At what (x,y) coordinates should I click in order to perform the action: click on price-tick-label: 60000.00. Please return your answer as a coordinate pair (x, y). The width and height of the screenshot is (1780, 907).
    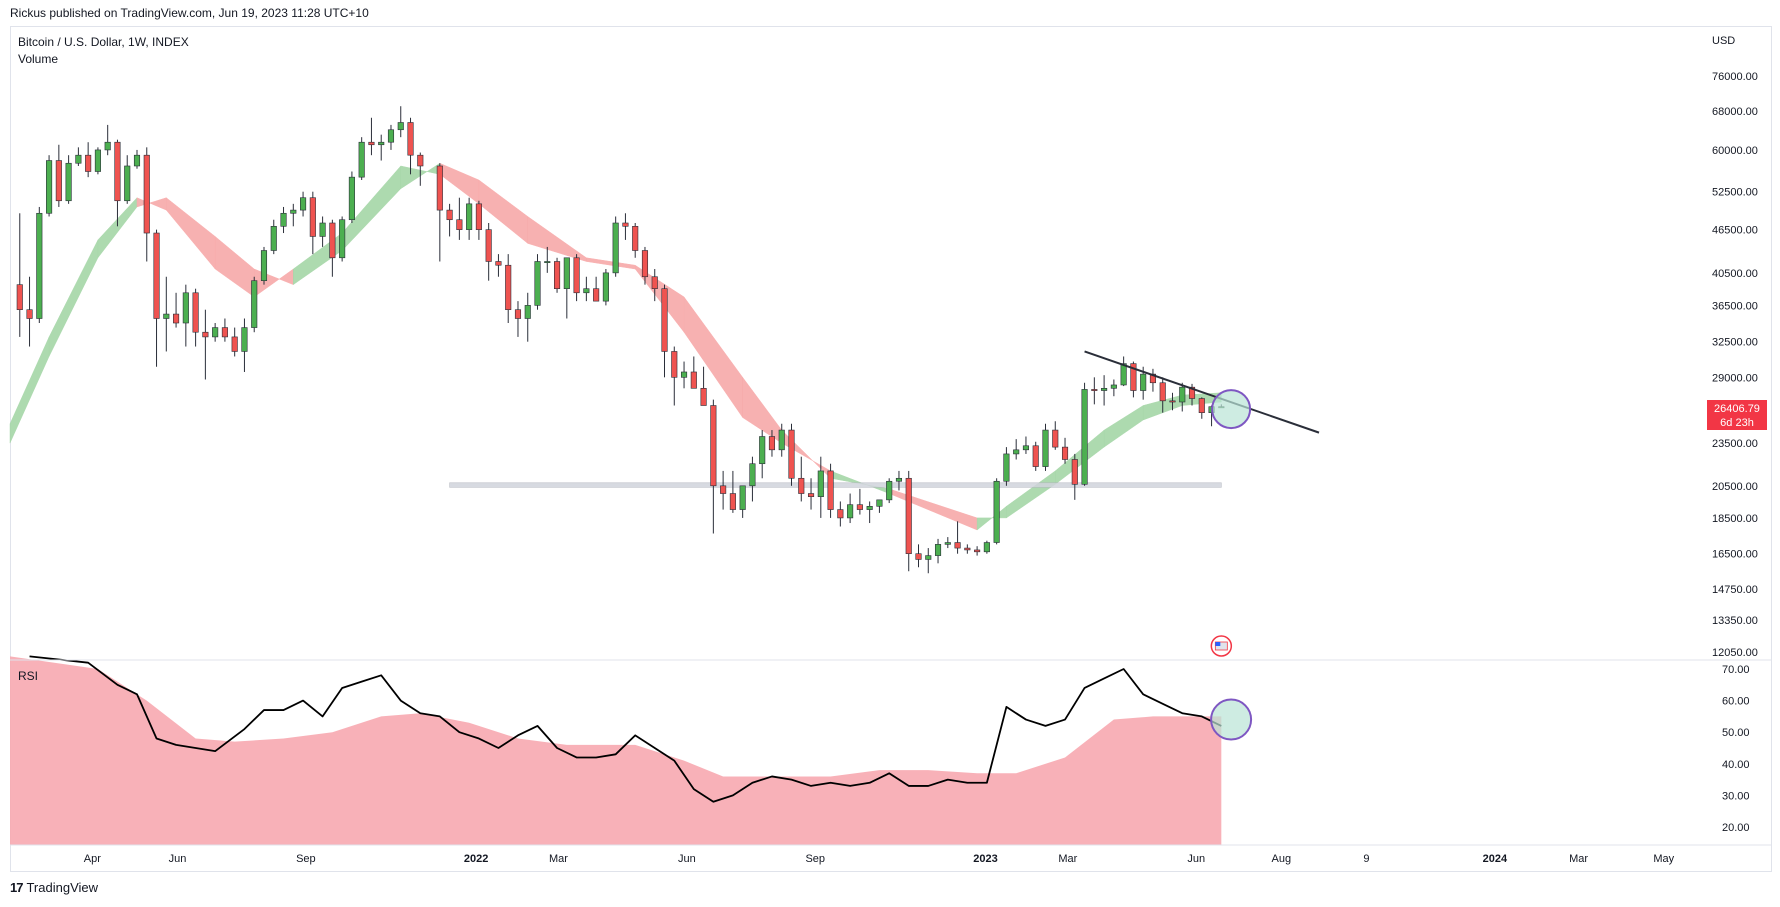
    Looking at the image, I should click on (1735, 151).